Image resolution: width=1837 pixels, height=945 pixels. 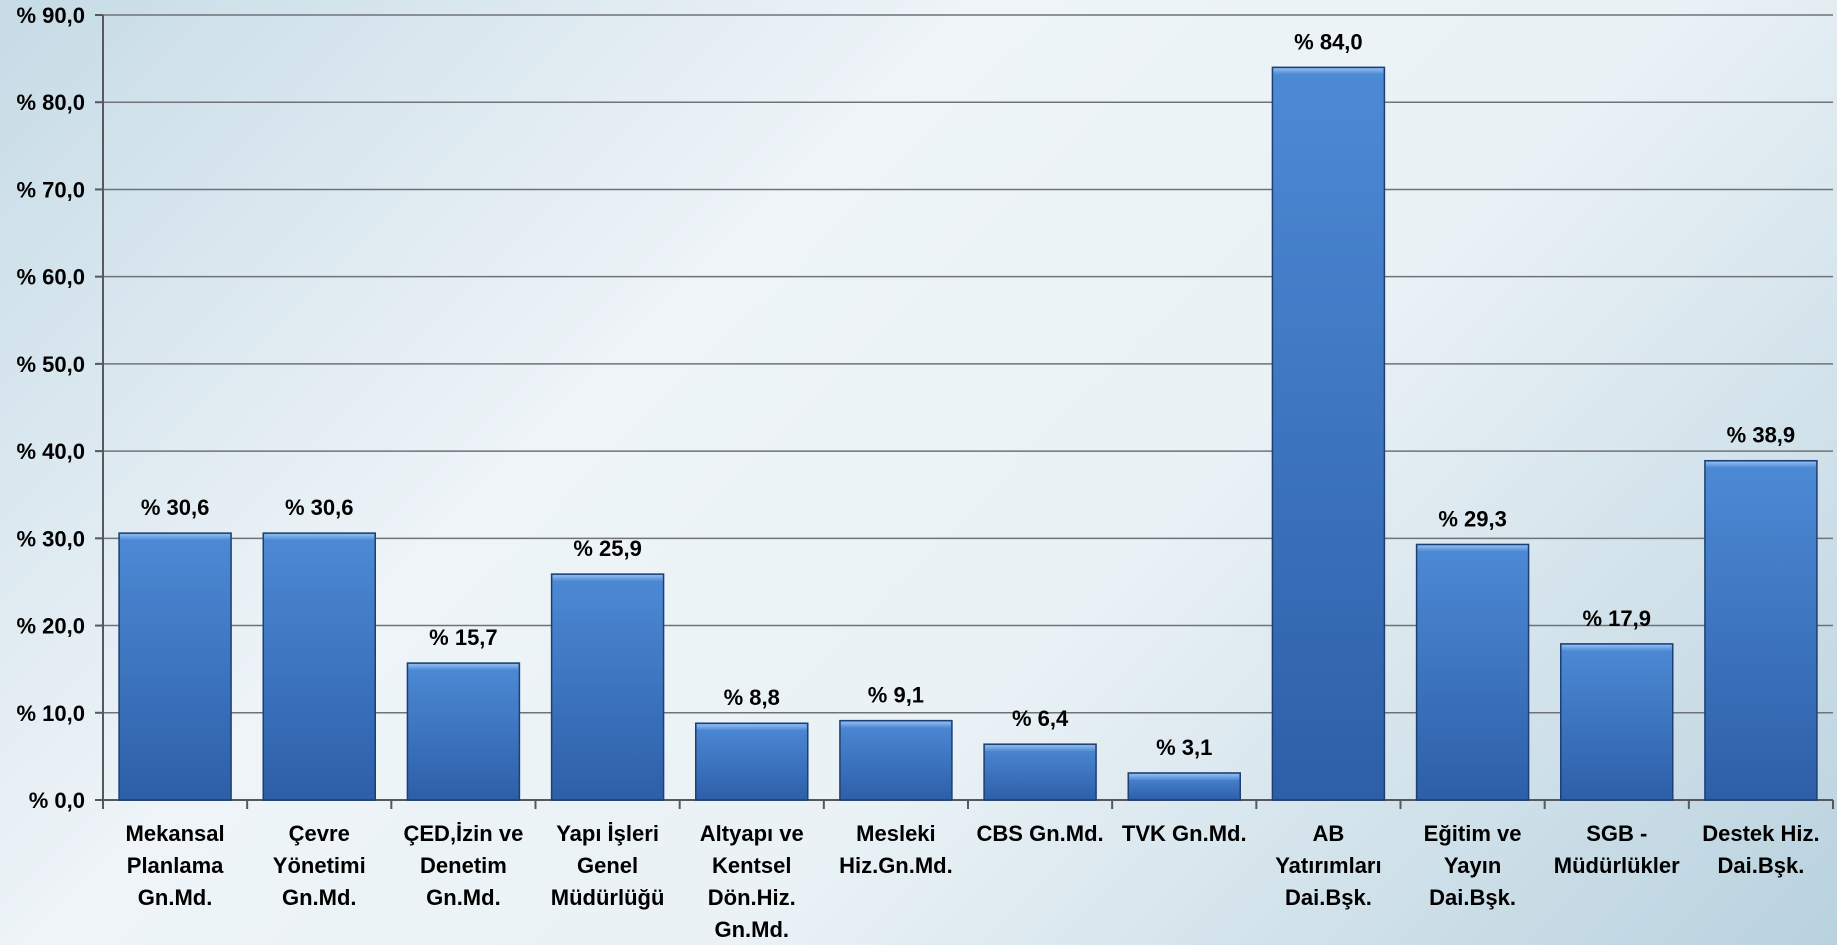 I want to click on data-label: % 6,4, so click(x=1040, y=718).